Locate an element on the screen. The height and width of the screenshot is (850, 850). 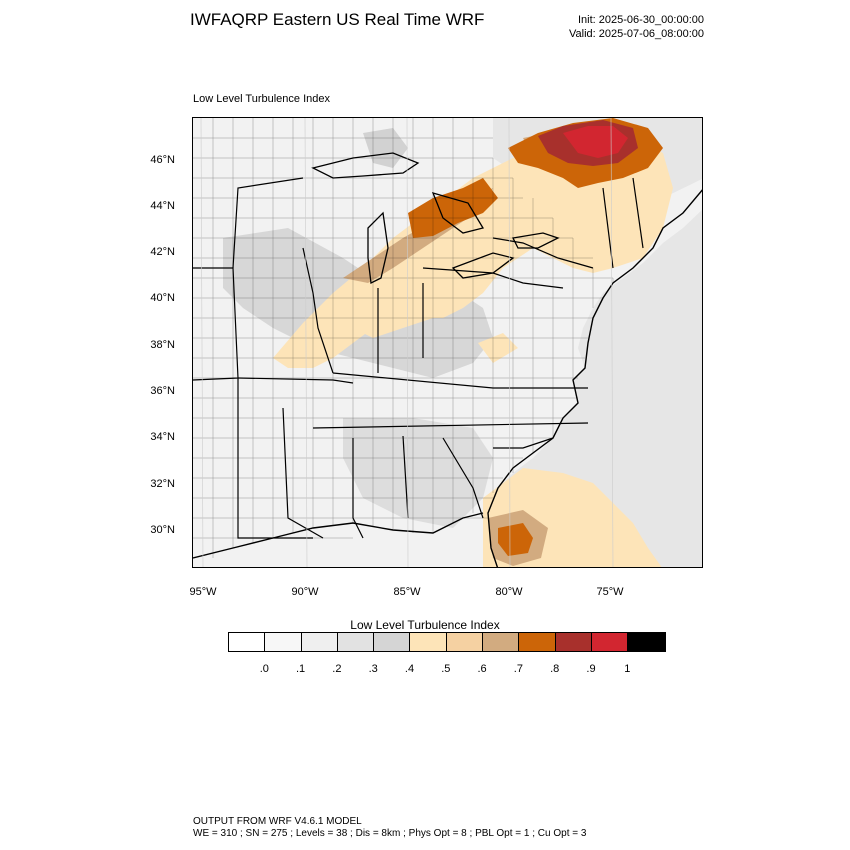
colorbar-tick-label: .6 is located at coordinates (482, 669).